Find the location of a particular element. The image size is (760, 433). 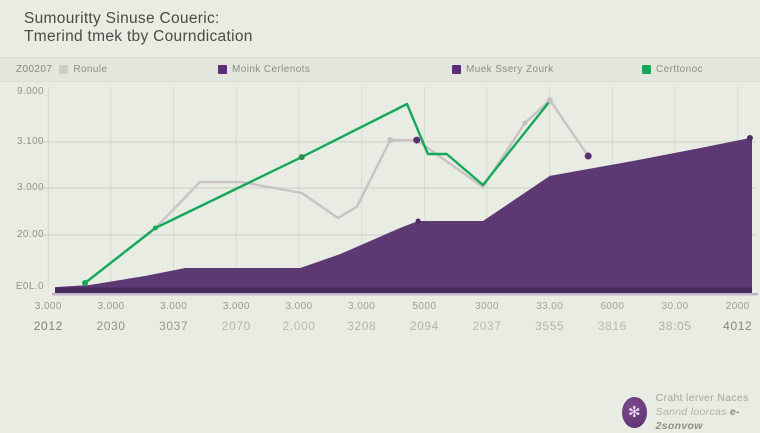

x-tick-top-8: 33.00 is located at coordinates (550, 306).